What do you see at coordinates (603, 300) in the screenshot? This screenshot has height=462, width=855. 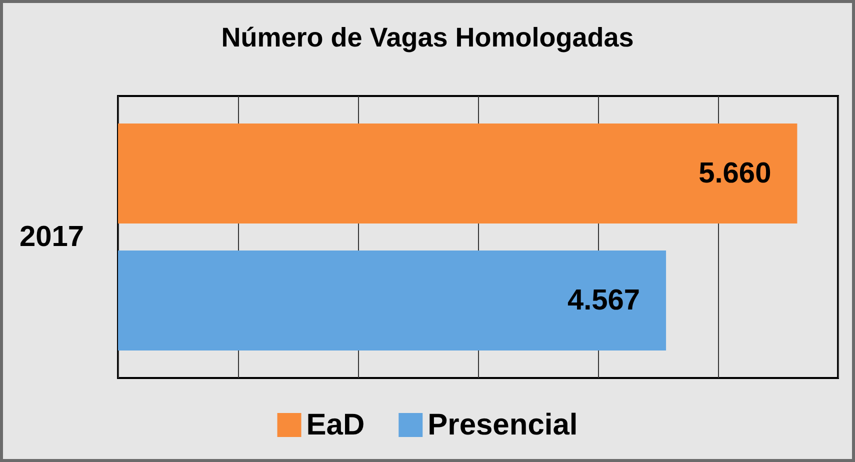 I see `data-label: 4.567` at bounding box center [603, 300].